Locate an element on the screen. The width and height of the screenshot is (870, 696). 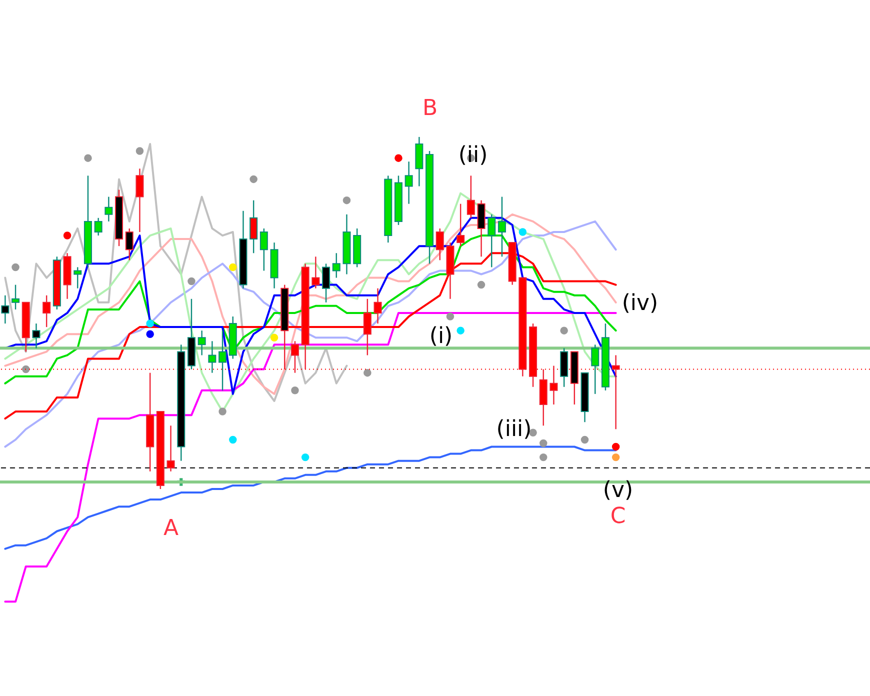
annotation: (ii) is located at coordinates (473, 155).